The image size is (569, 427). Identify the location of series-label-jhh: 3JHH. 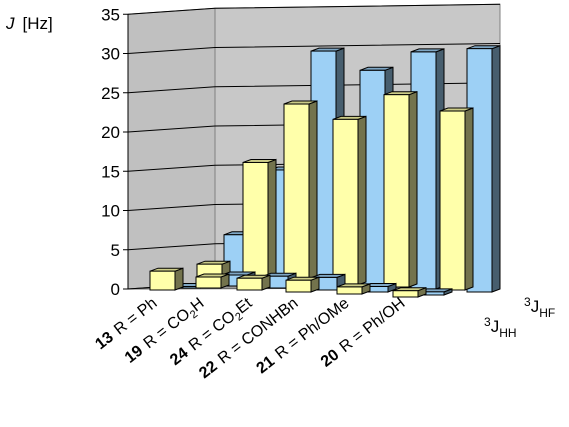
(500, 327).